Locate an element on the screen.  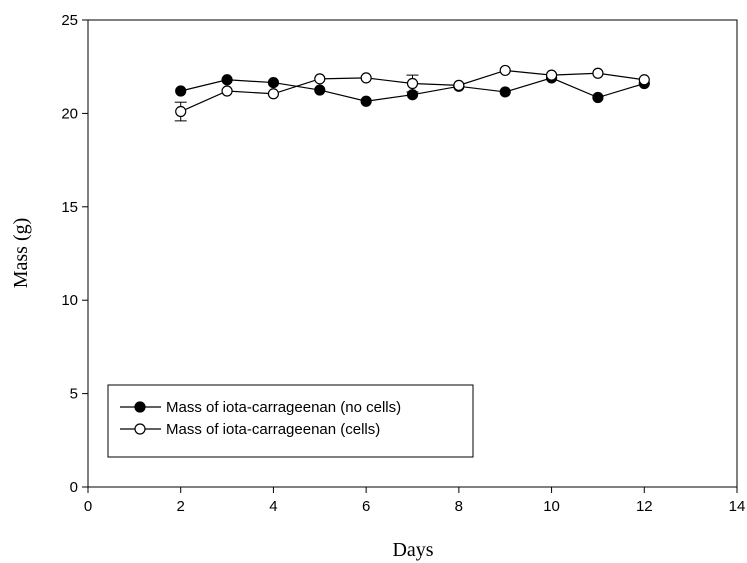
legend-item: Mass of iota-carrageenan (no cells) is located at coordinates (260, 407).